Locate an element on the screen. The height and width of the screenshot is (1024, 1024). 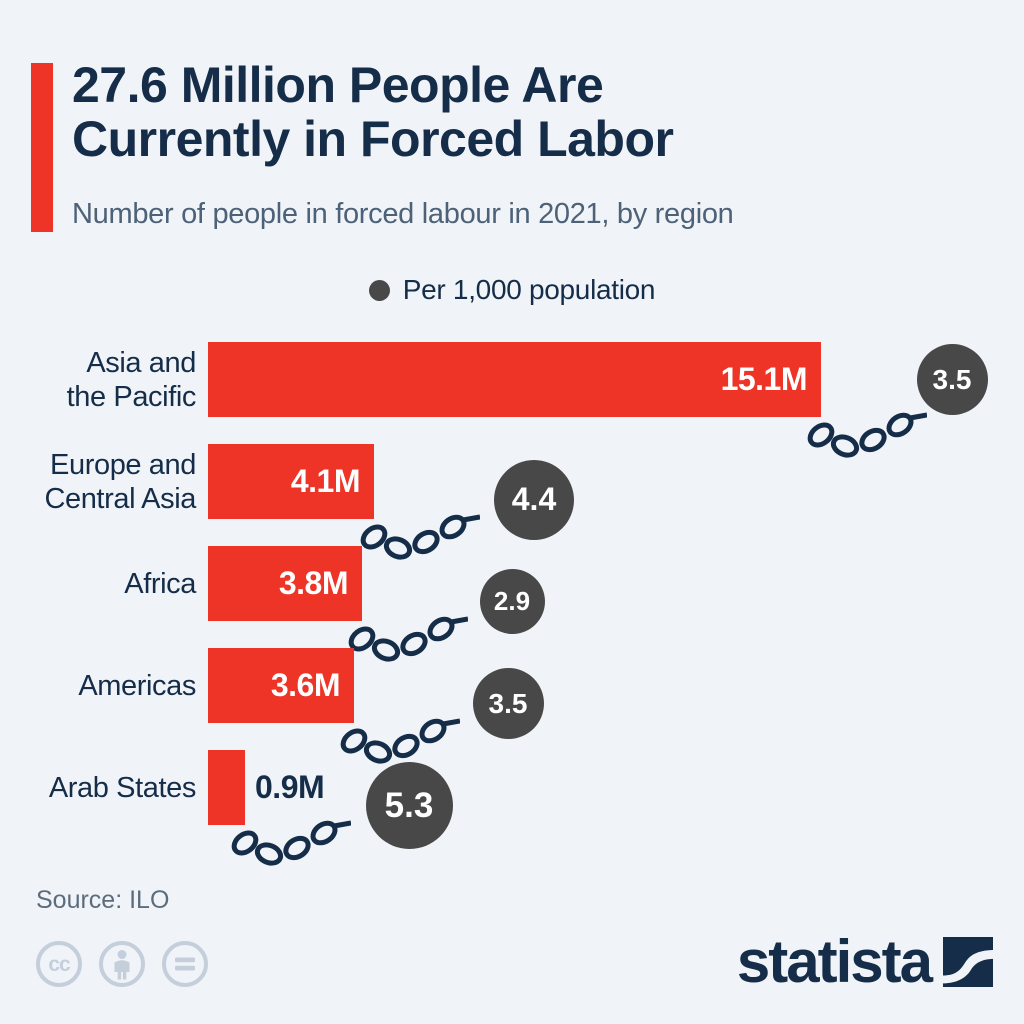
title-accent-bar is located at coordinates (42, 147).